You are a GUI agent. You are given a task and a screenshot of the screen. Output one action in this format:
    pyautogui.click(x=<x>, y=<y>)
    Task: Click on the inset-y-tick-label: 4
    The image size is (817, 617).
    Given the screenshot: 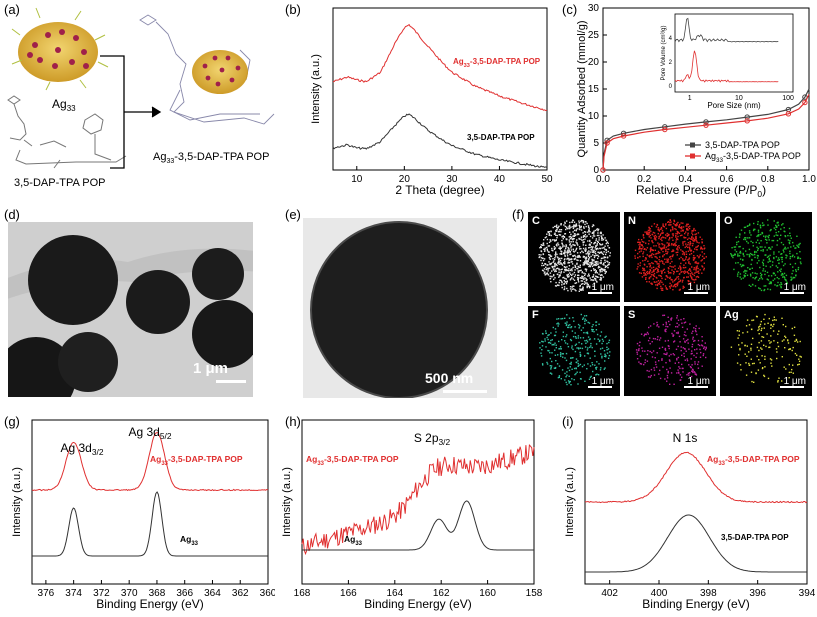 What is the action you would take?
    pyautogui.click(x=671, y=39)
    